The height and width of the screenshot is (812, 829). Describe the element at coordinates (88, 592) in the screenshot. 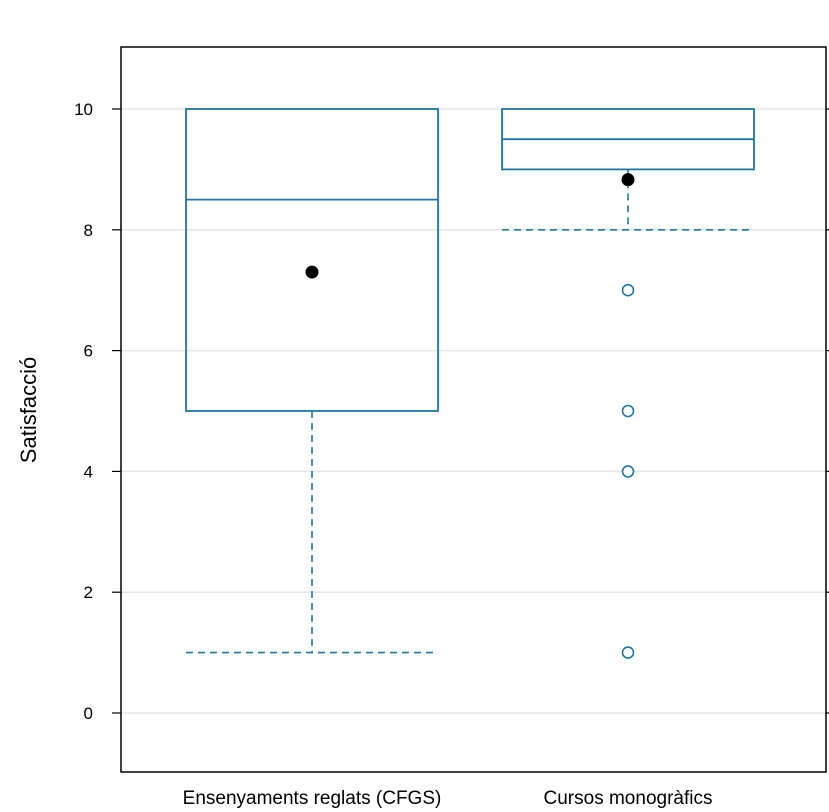

I see `y-tick-label: 2` at that location.